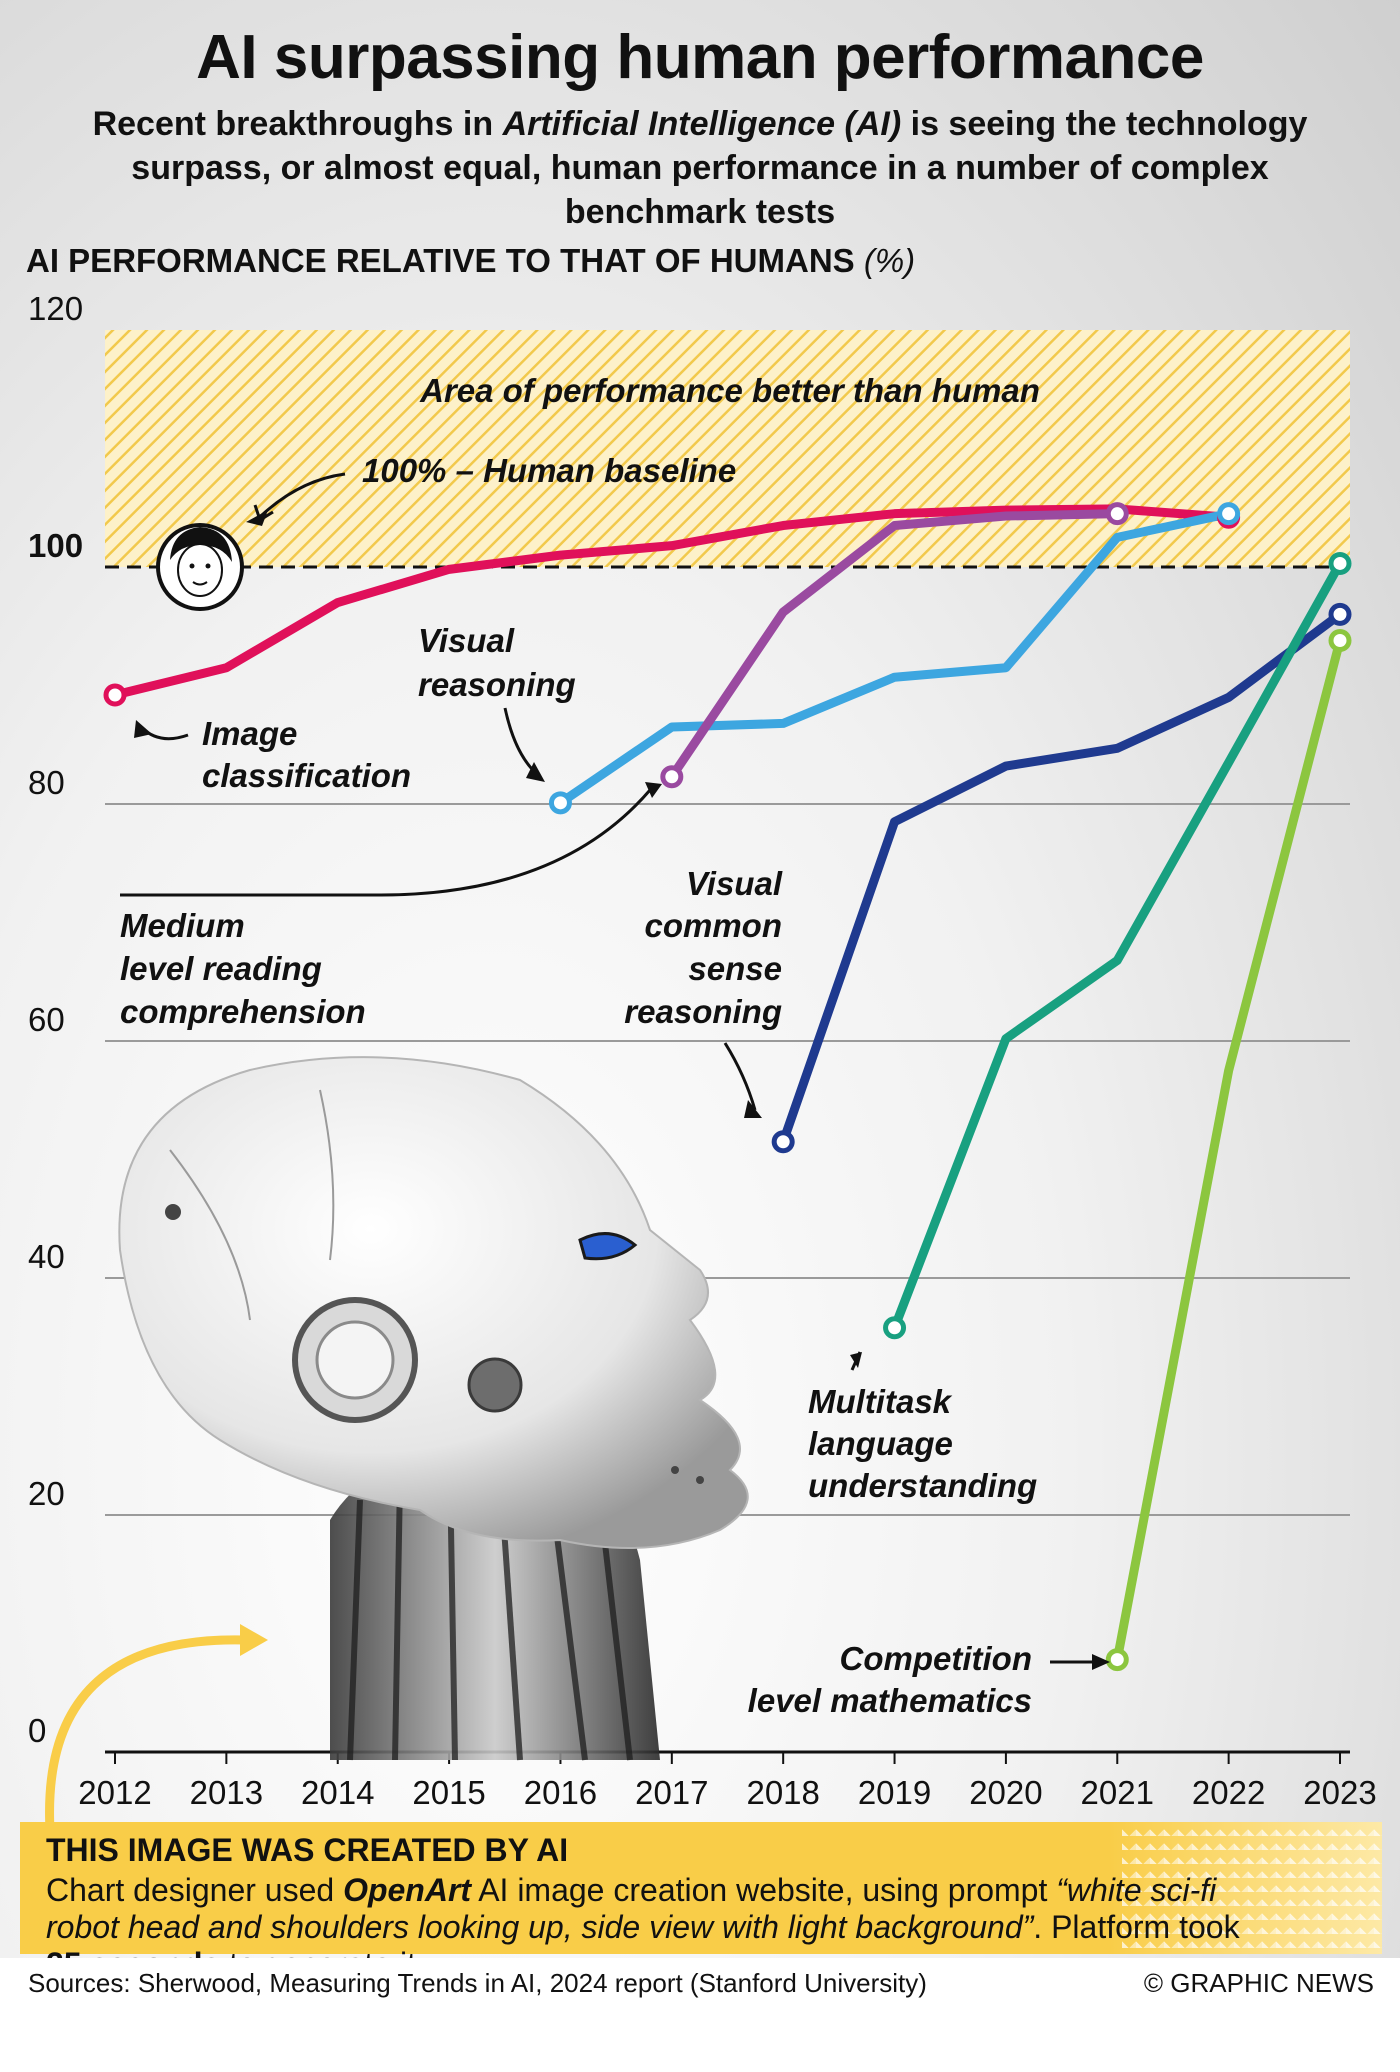  Describe the element at coordinates (306, 775) in the screenshot. I see `label-image-classification-2: classification` at that location.